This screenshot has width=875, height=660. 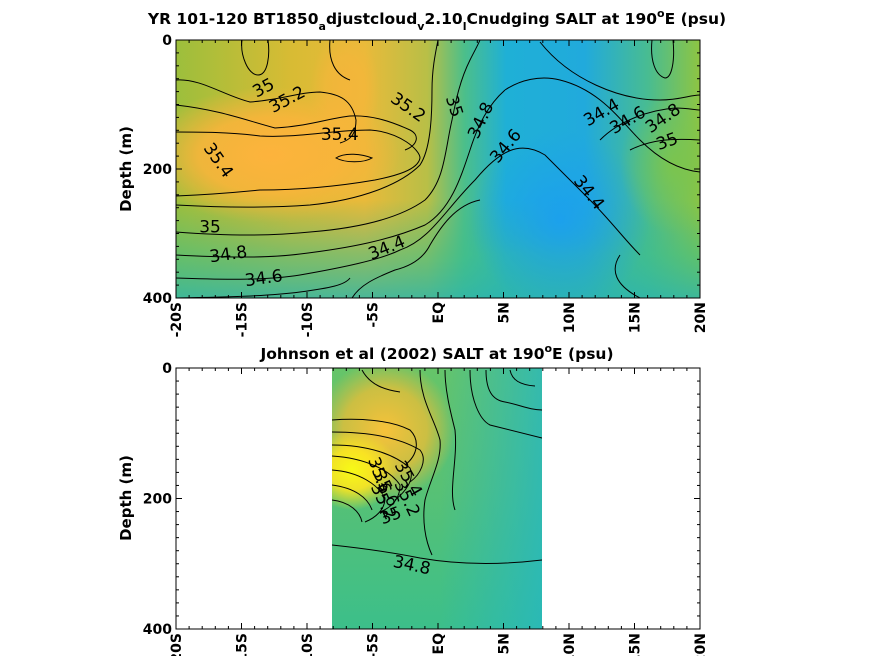 I want to click on contour-label: 35, so click(x=210, y=228).